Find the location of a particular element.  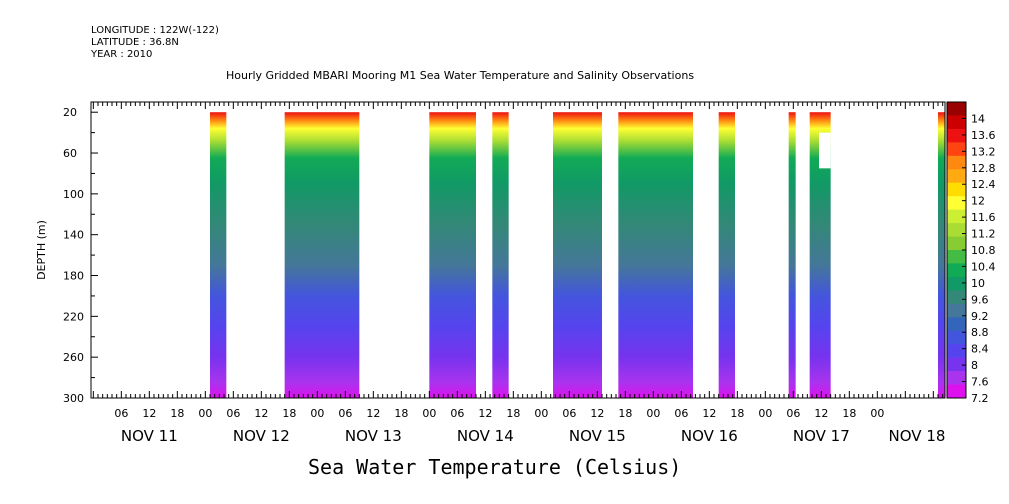

x-hour-tick-label-3: 00 is located at coordinates (205, 413).